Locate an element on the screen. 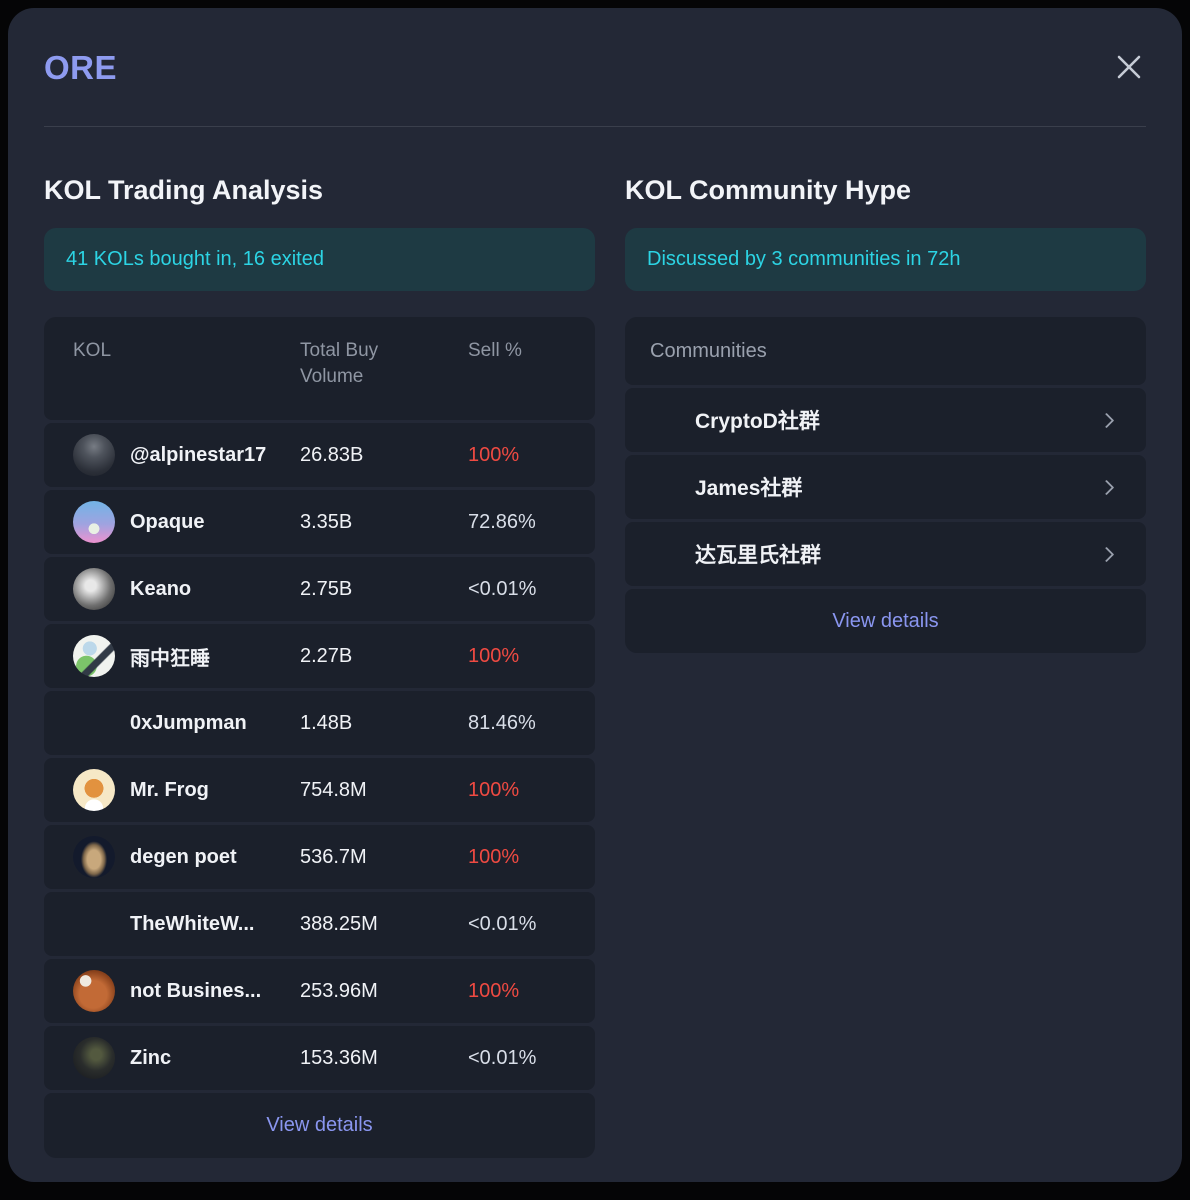  community-heading: KOL Community Hype is located at coordinates (768, 190).